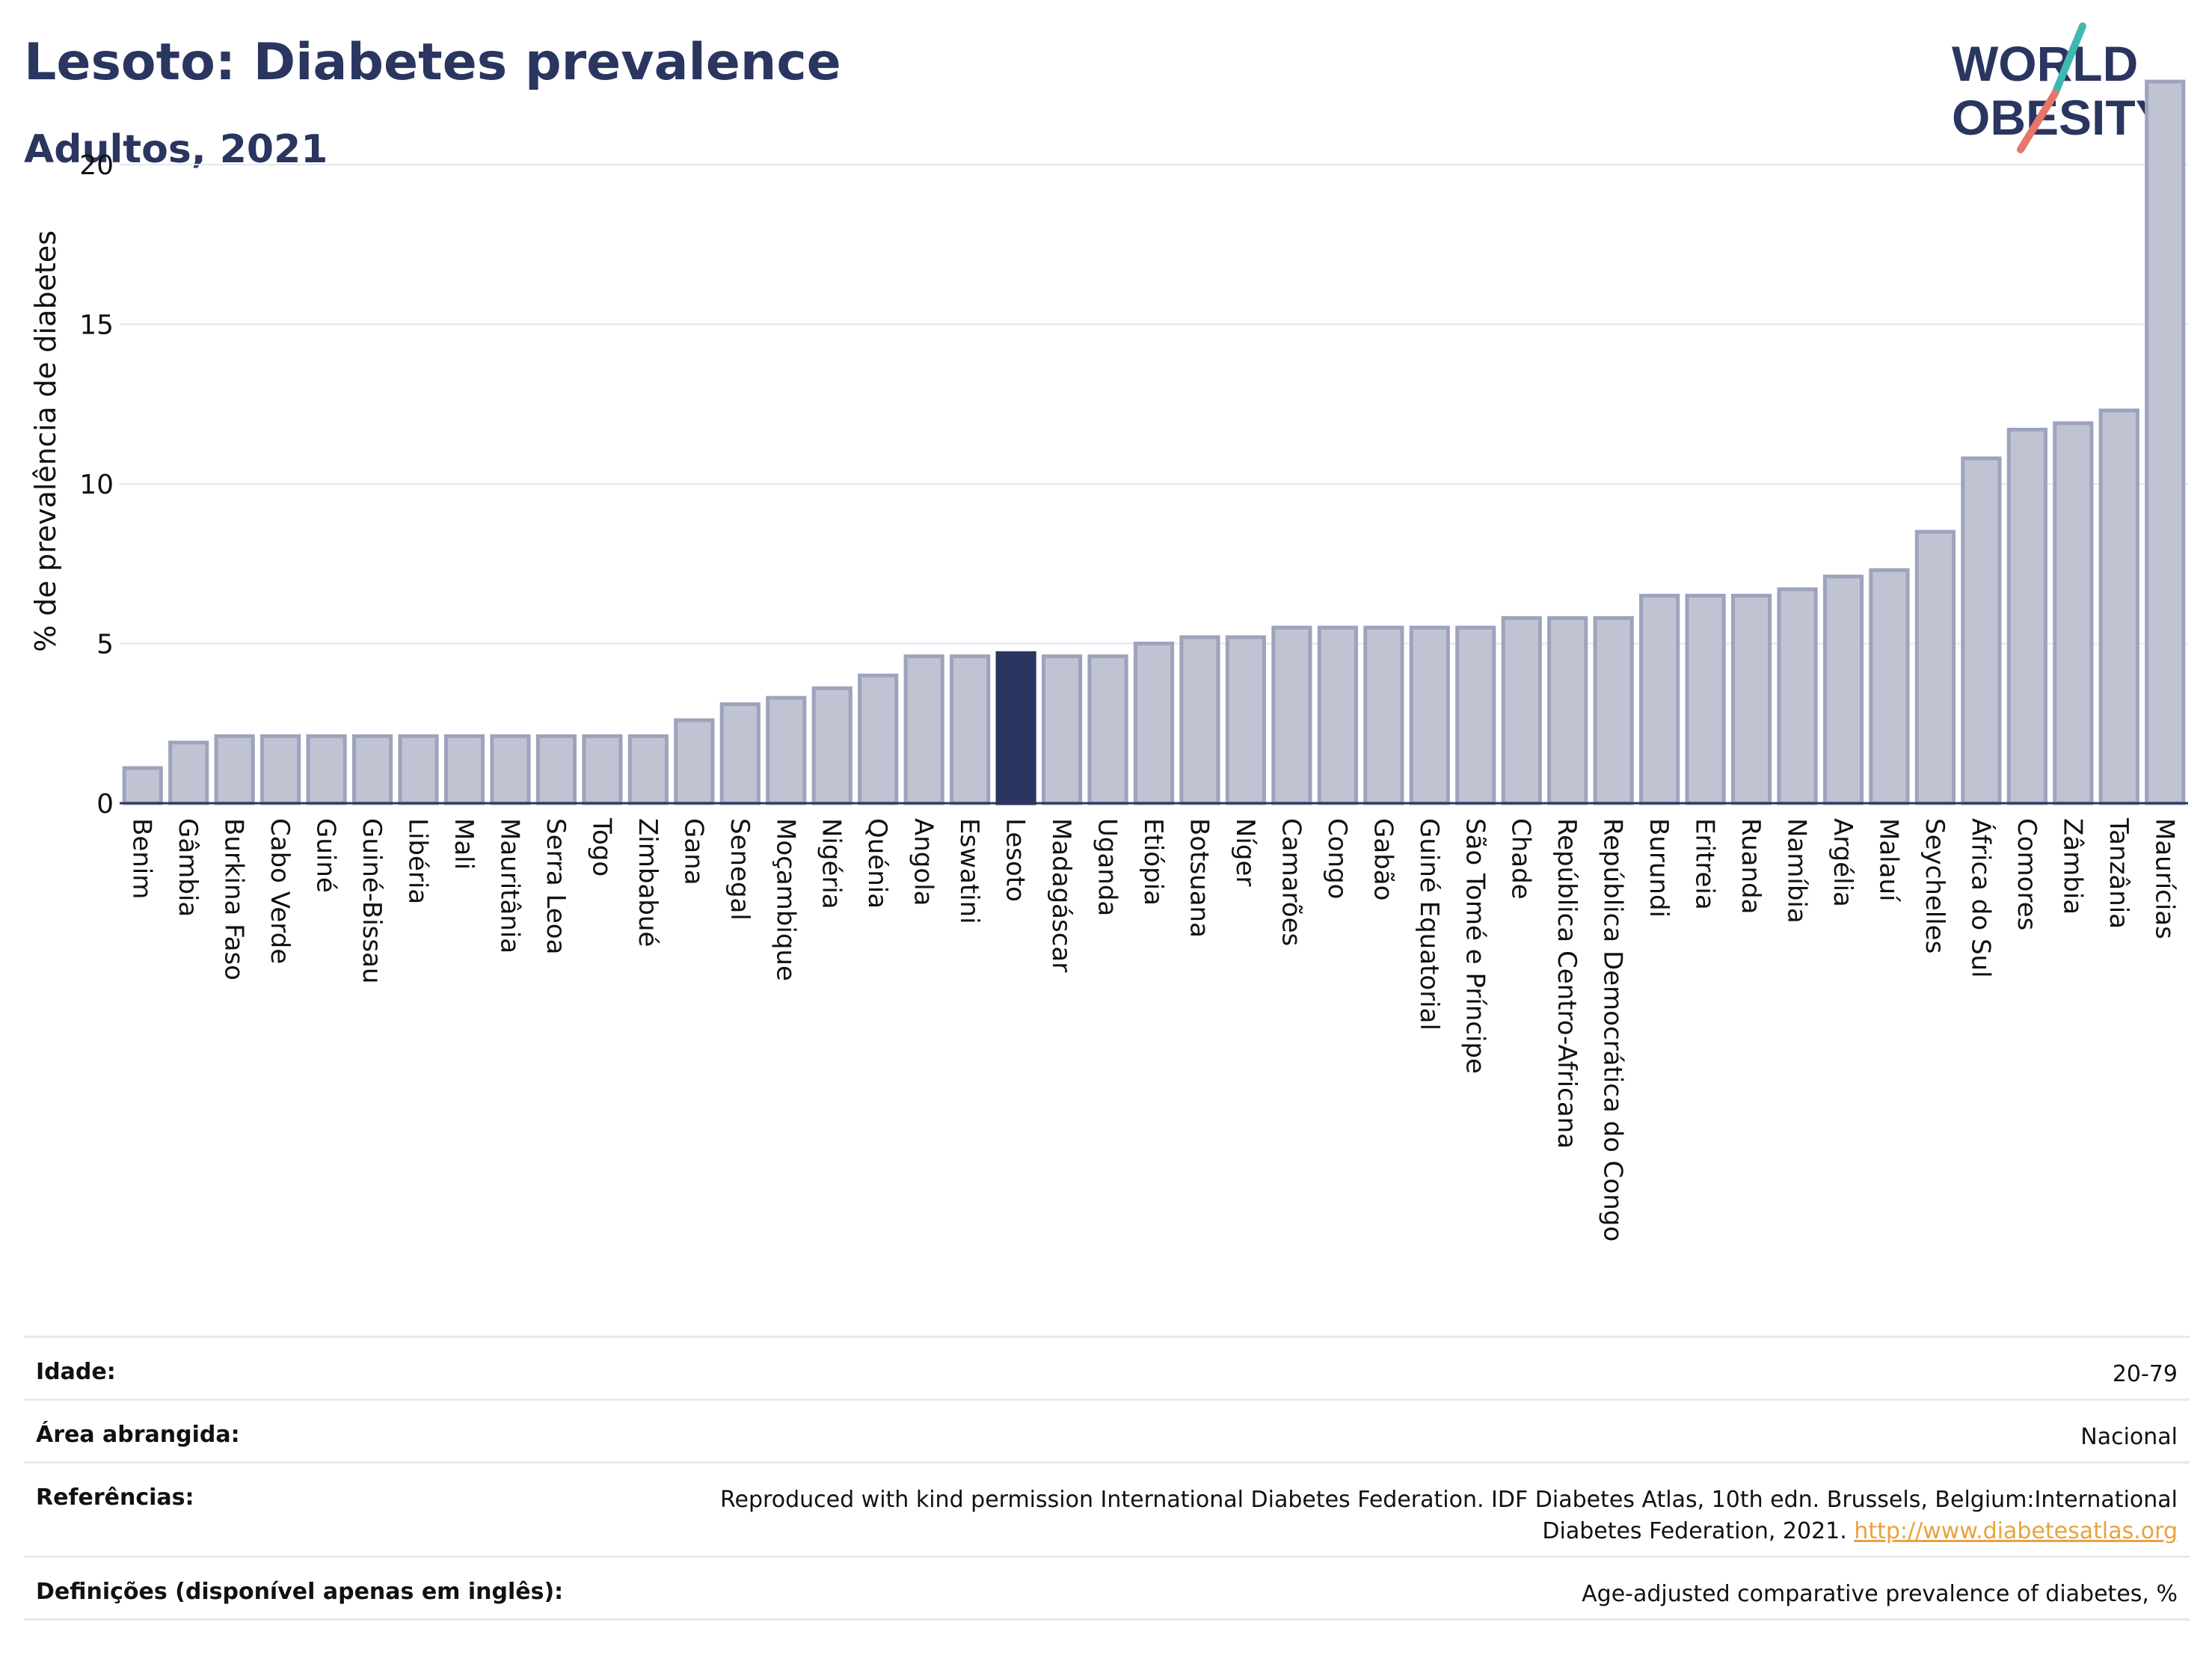 This screenshot has height=1655, width=2212. Describe the element at coordinates (2027, 874) in the screenshot. I see `x-tick-label: Comores` at that location.